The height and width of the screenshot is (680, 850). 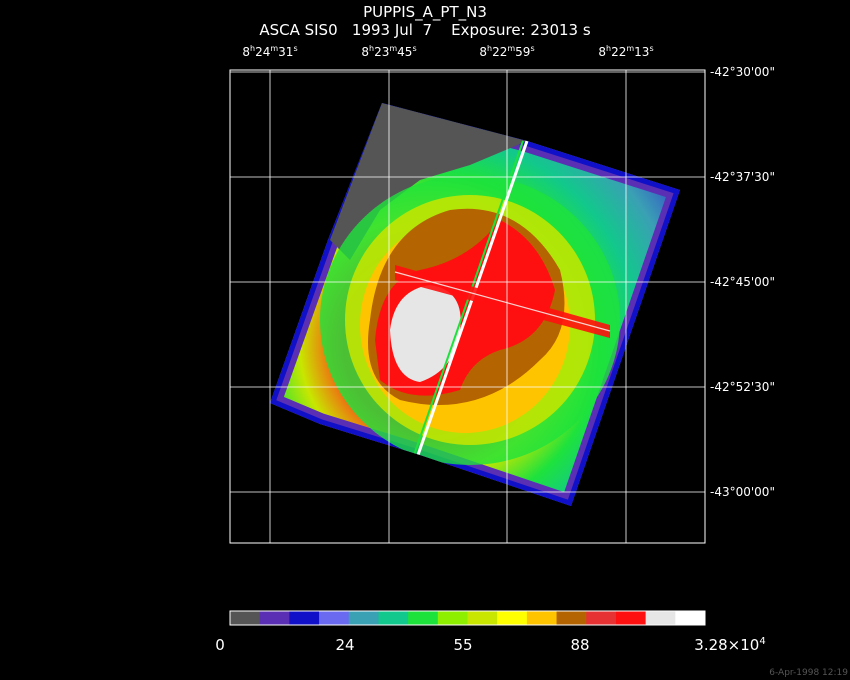 What do you see at coordinates (425, 12) in the screenshot?
I see `image-title: PUPPIS_A_PT_N3` at bounding box center [425, 12].